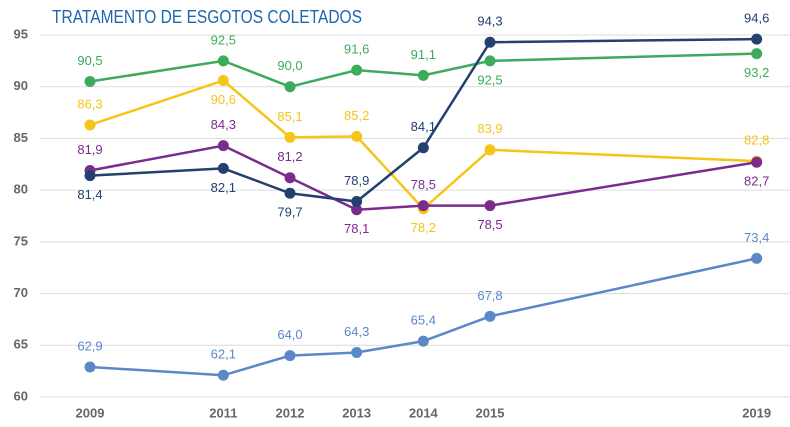 This screenshot has height=427, width=790. What do you see at coordinates (21, 189) in the screenshot?
I see `y-tick-label: 80` at bounding box center [21, 189].